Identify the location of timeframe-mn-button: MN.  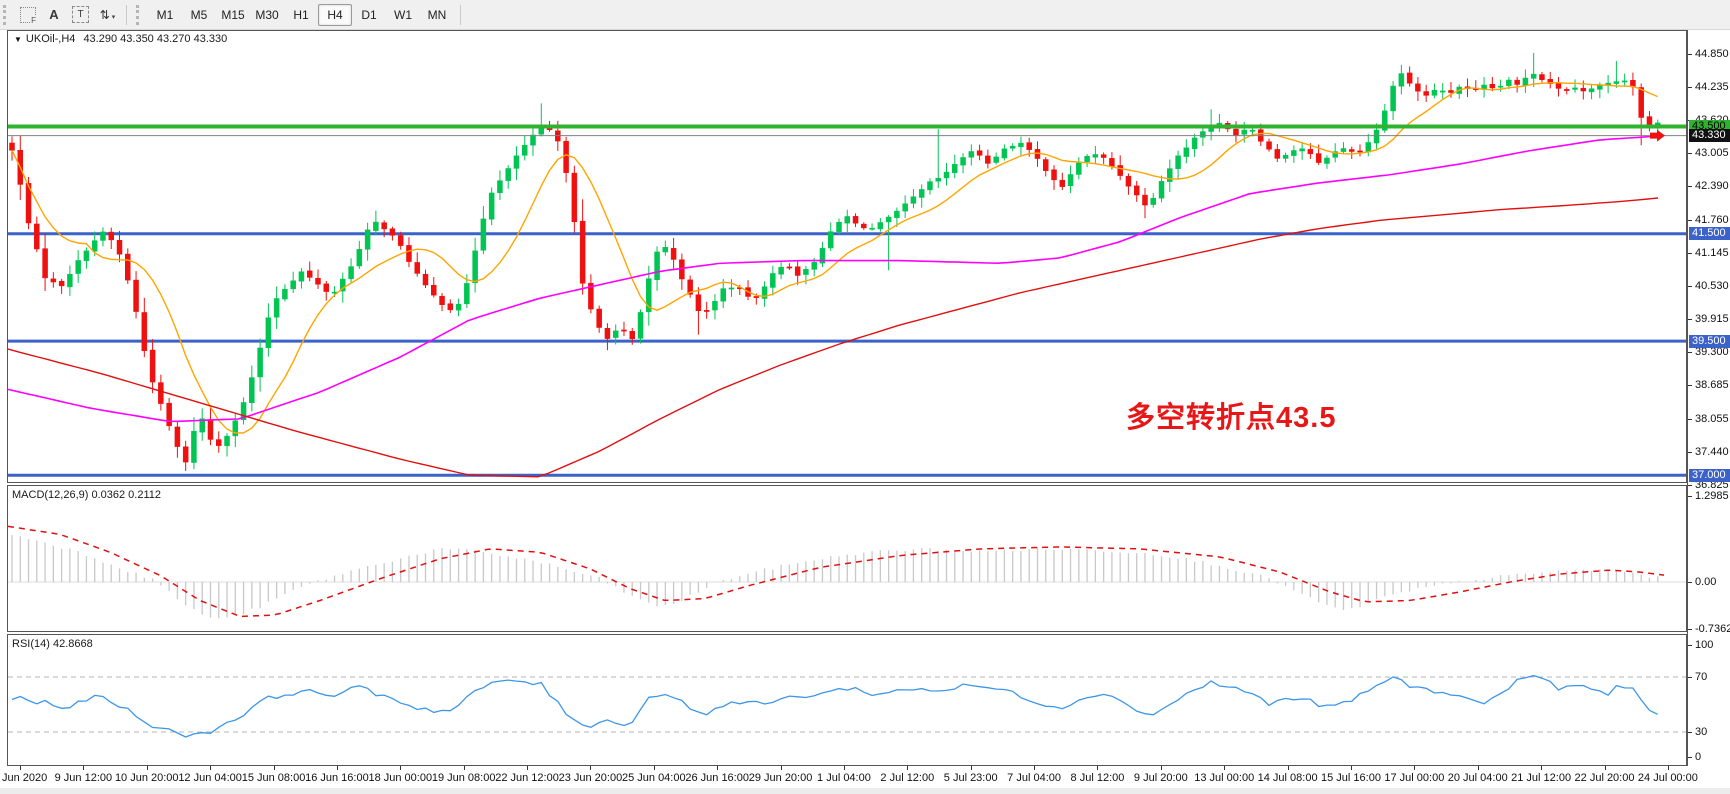
(437, 14).